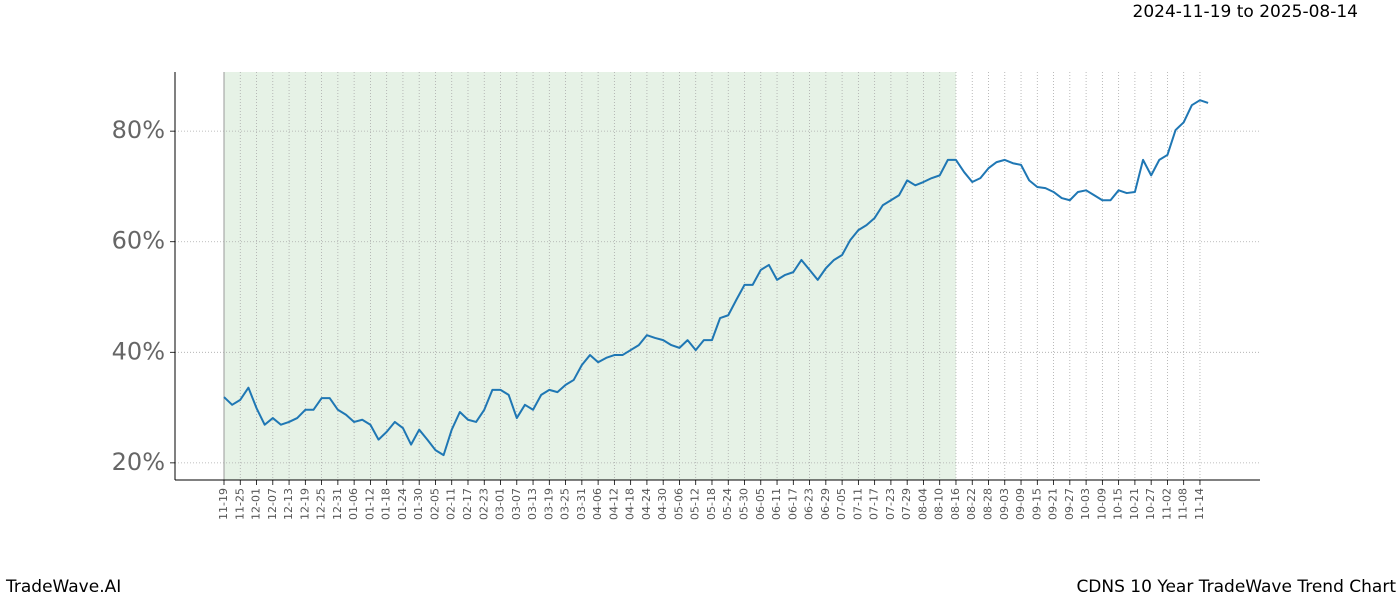 This screenshot has width=1400, height=600. I want to click on y-tick-label: 80%, so click(138, 130).